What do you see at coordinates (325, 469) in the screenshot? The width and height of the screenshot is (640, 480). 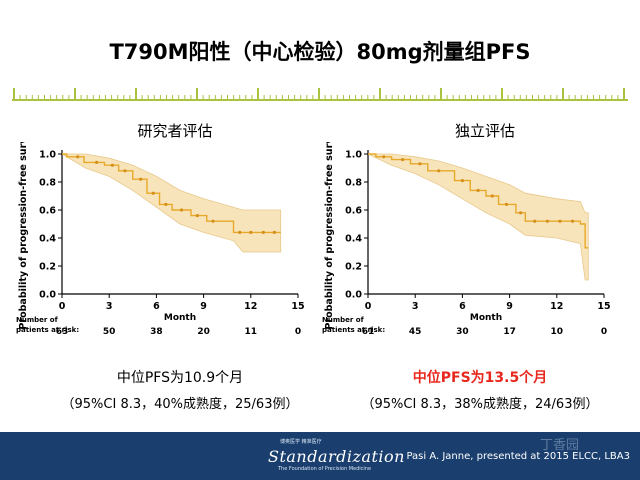 I see `logo-tagline-sub: The Foundation of Precision Medicine` at bounding box center [325, 469].